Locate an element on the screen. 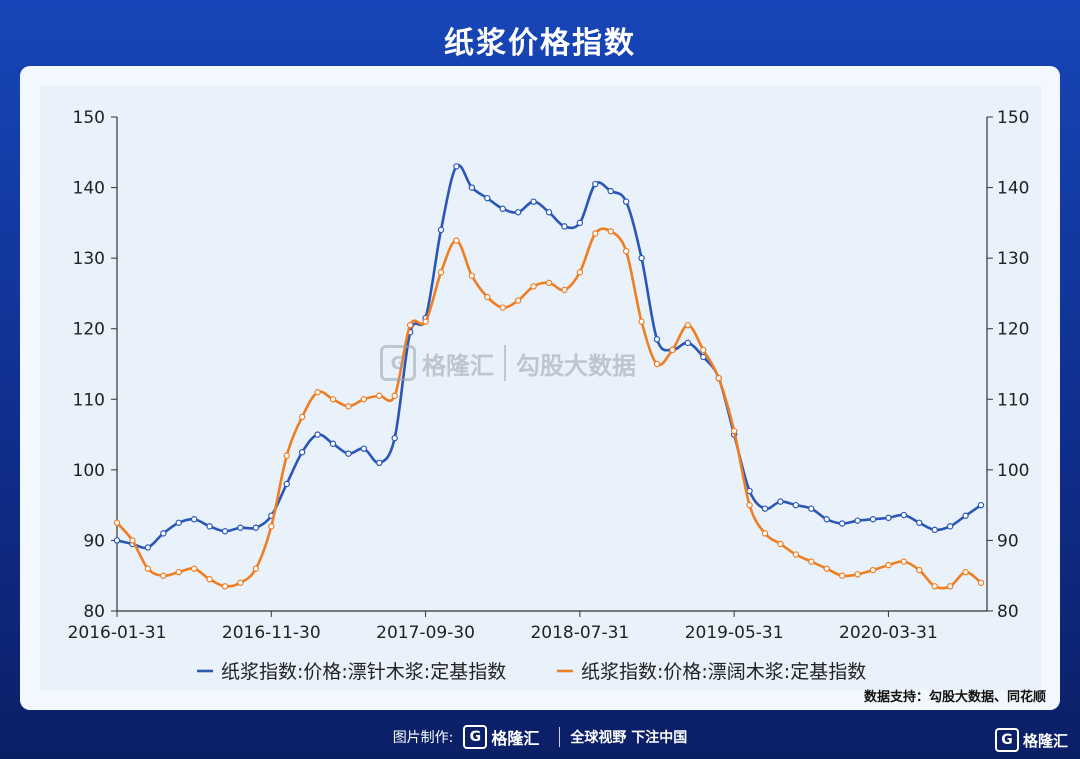 This screenshot has width=1080, height=759. y-tick-label-left: 110 is located at coordinates (89, 400).